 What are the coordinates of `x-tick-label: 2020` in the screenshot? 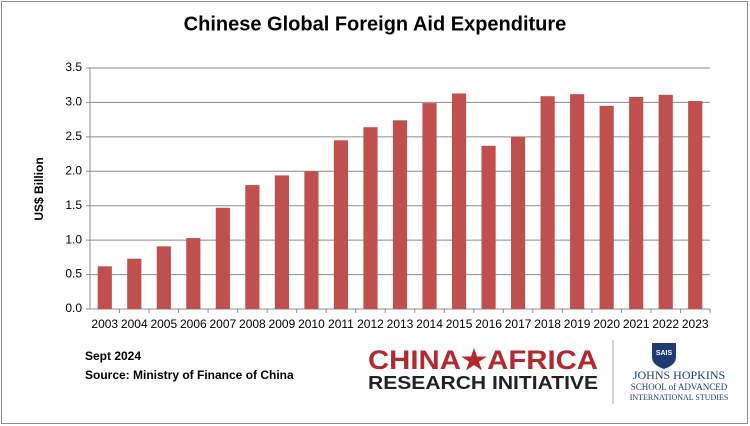 It's located at (606, 324).